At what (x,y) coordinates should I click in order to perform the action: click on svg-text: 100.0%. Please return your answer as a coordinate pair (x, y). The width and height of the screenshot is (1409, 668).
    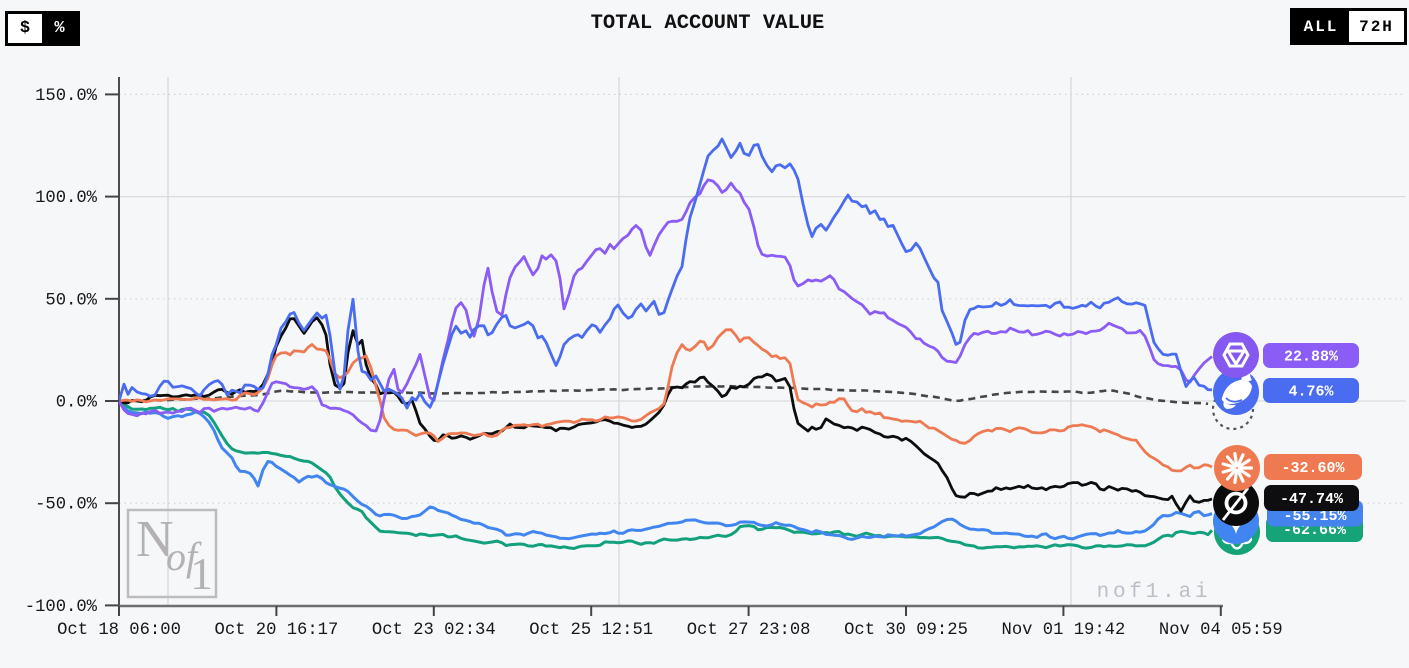
    Looking at the image, I should click on (66, 198).